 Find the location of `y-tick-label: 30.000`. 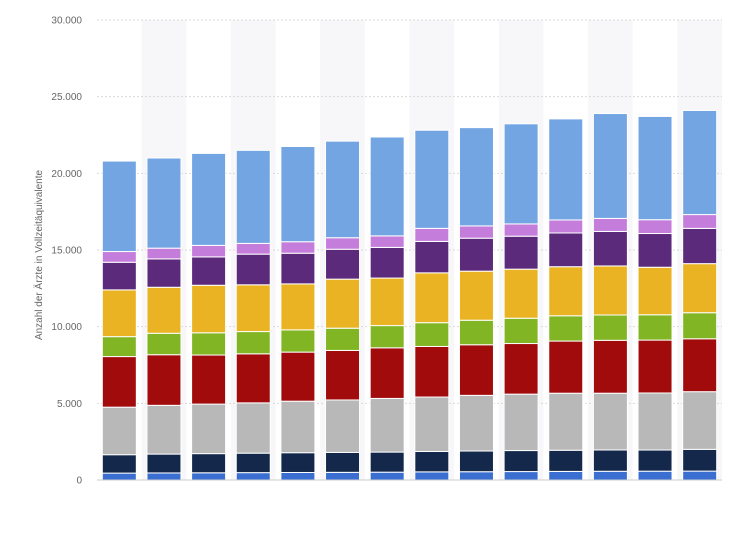

y-tick-label: 30.000 is located at coordinates (66, 21).